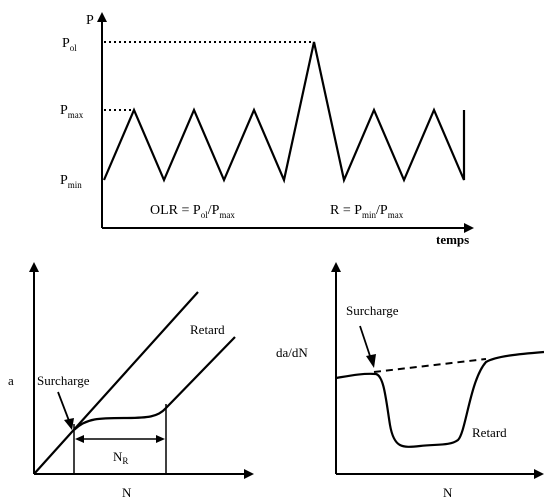 The image size is (544, 502). What do you see at coordinates (72, 111) in the screenshot?
I see `p-max-label: Pmax` at bounding box center [72, 111].